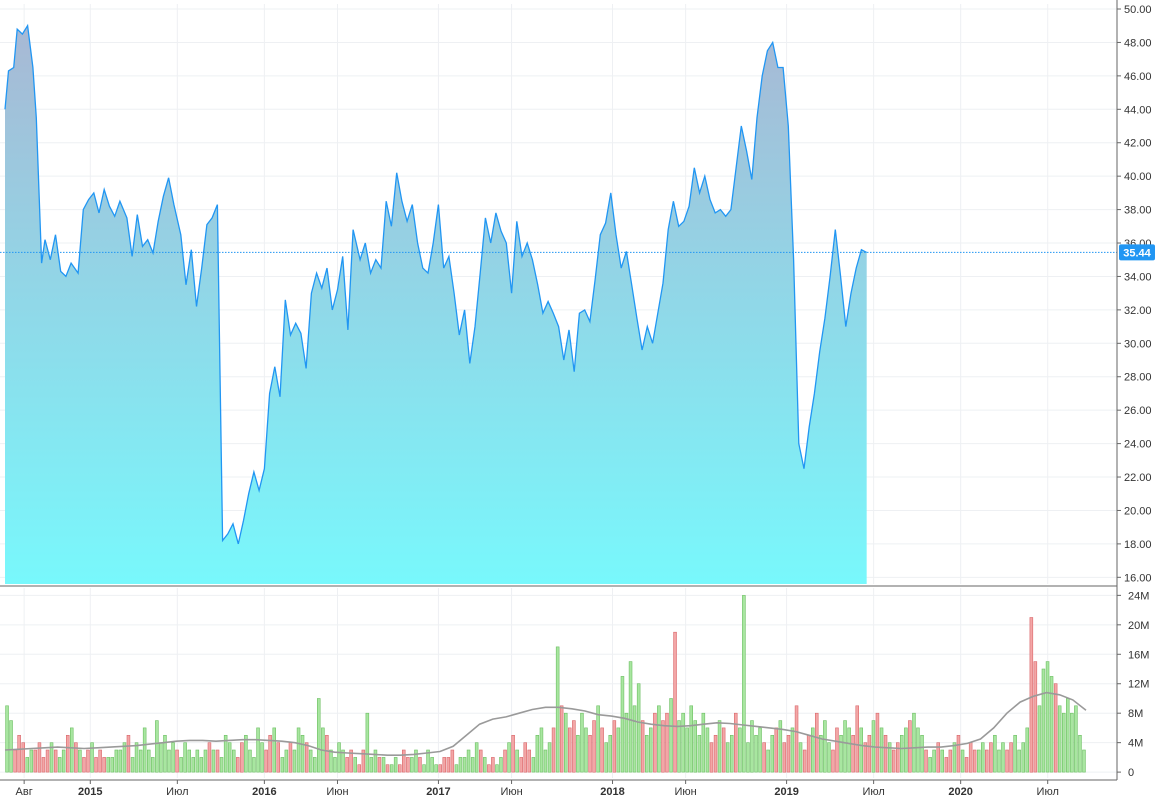 The width and height of the screenshot is (1158, 800). I want to click on volume-tick-label: 16M, so click(1138, 655).